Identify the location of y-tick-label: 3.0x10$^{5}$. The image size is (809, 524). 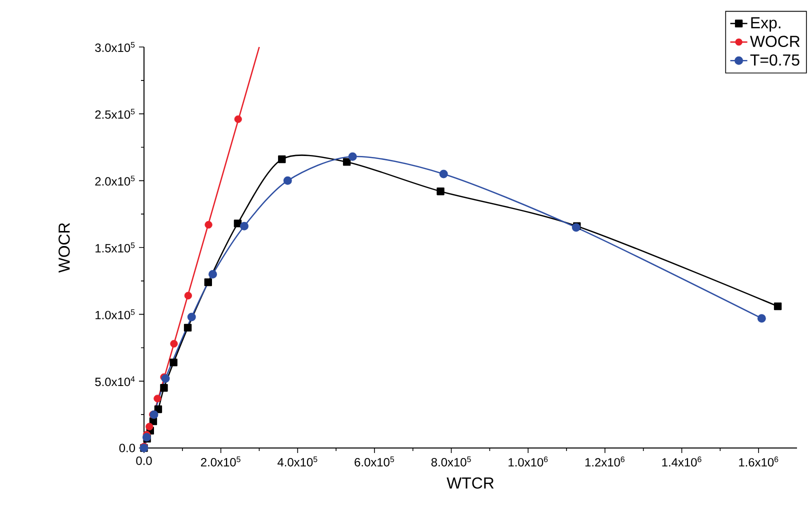
(115, 47).